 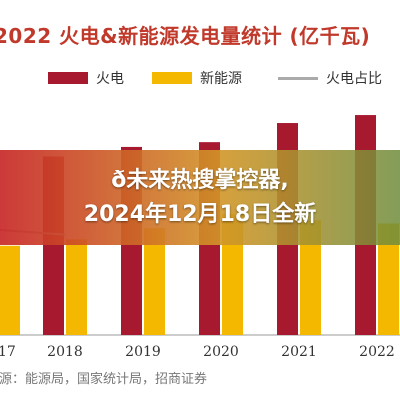 What do you see at coordinates (8, 352) in the screenshot?
I see `tick-label-2017: 2017` at bounding box center [8, 352].